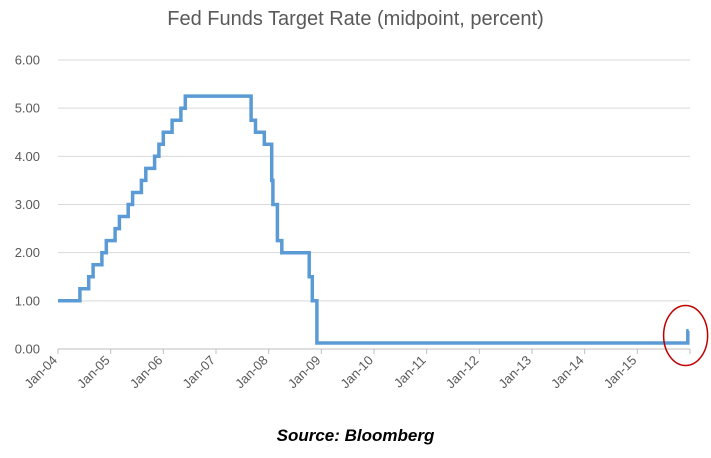 This screenshot has width=711, height=458. Describe the element at coordinates (462, 372) in the screenshot. I see `x-tick-label: Jan-12` at that location.